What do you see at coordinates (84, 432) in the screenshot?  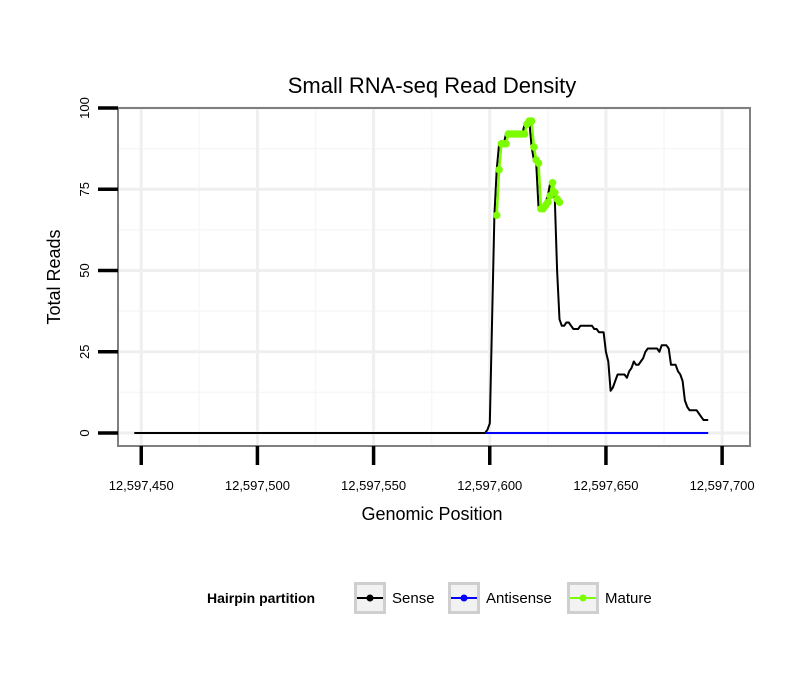 I see `y-tick-label: 0` at bounding box center [84, 432].